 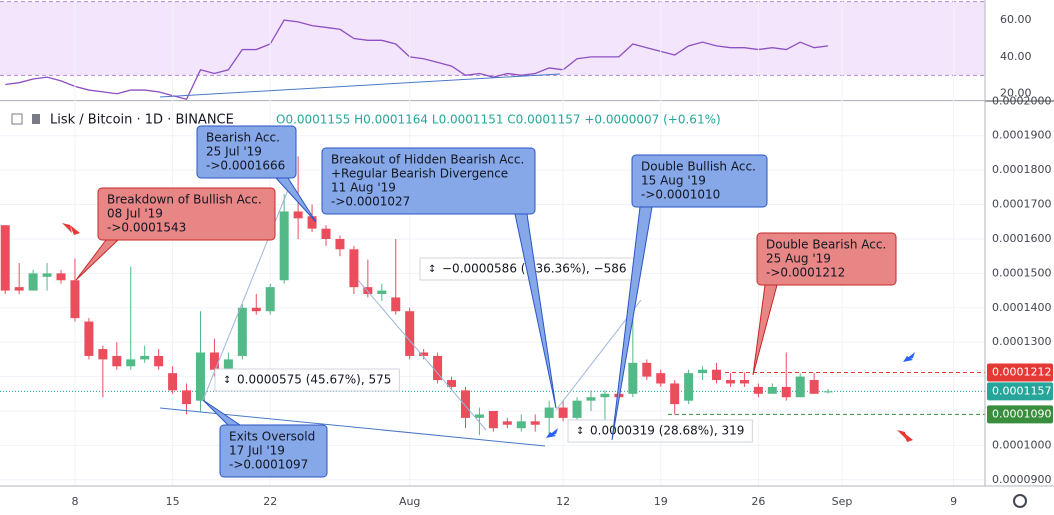 What do you see at coordinates (660, 431) in the screenshot?
I see `measure: ↕ 0.0000319 (28.68%), 319` at bounding box center [660, 431].